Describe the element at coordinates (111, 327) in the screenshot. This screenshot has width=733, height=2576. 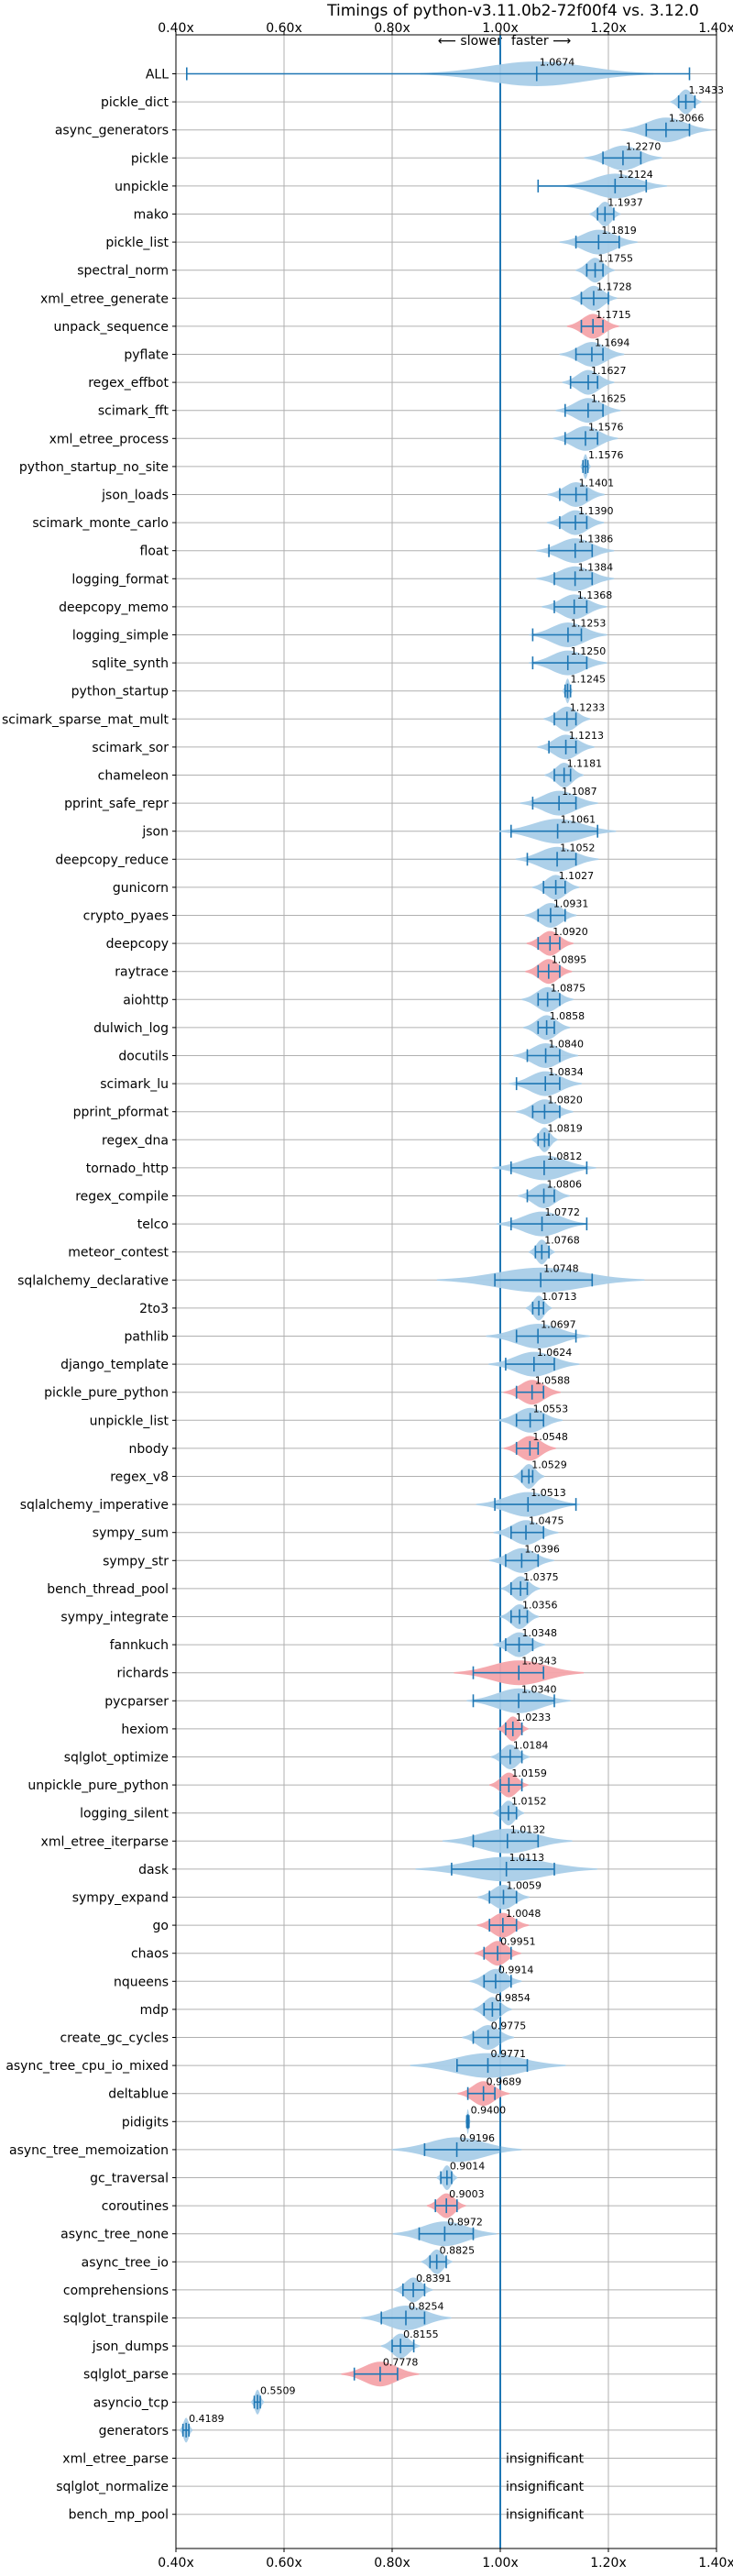
I see `category-label: unpack_sequence` at that location.